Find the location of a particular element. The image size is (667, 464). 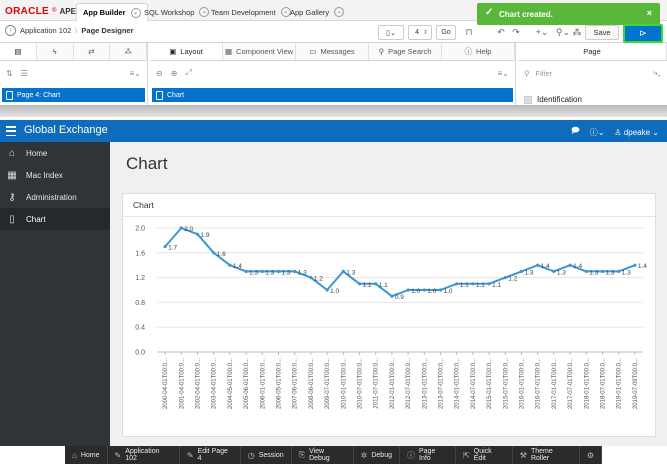

create-menu-icon: +⌄ is located at coordinates (542, 32).